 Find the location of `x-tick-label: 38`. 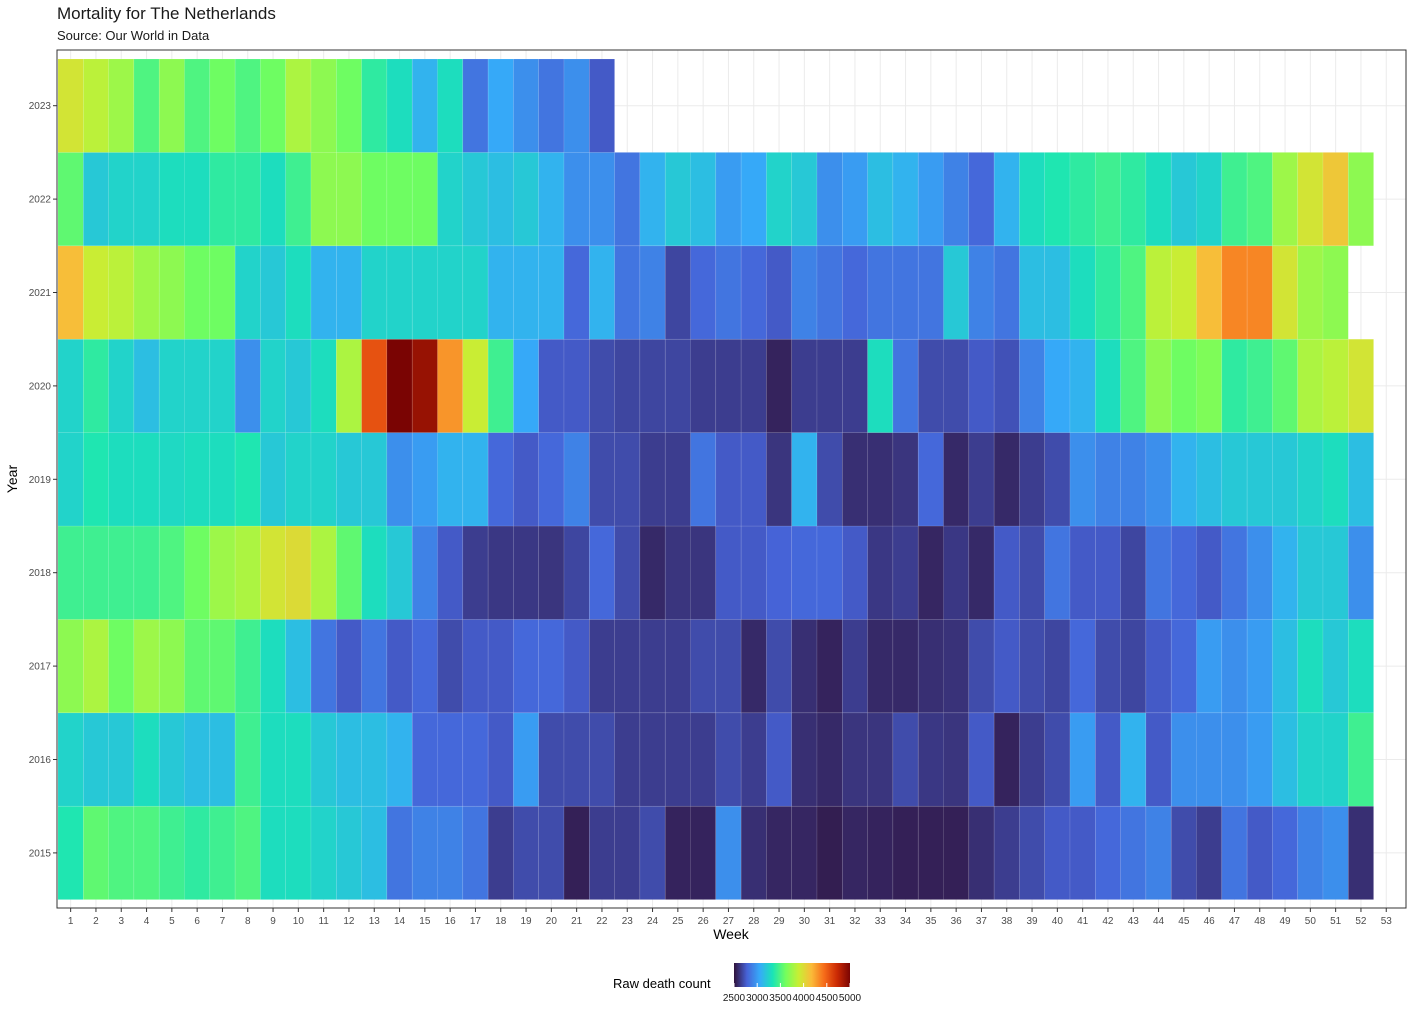

x-tick-label: 38 is located at coordinates (1007, 921).